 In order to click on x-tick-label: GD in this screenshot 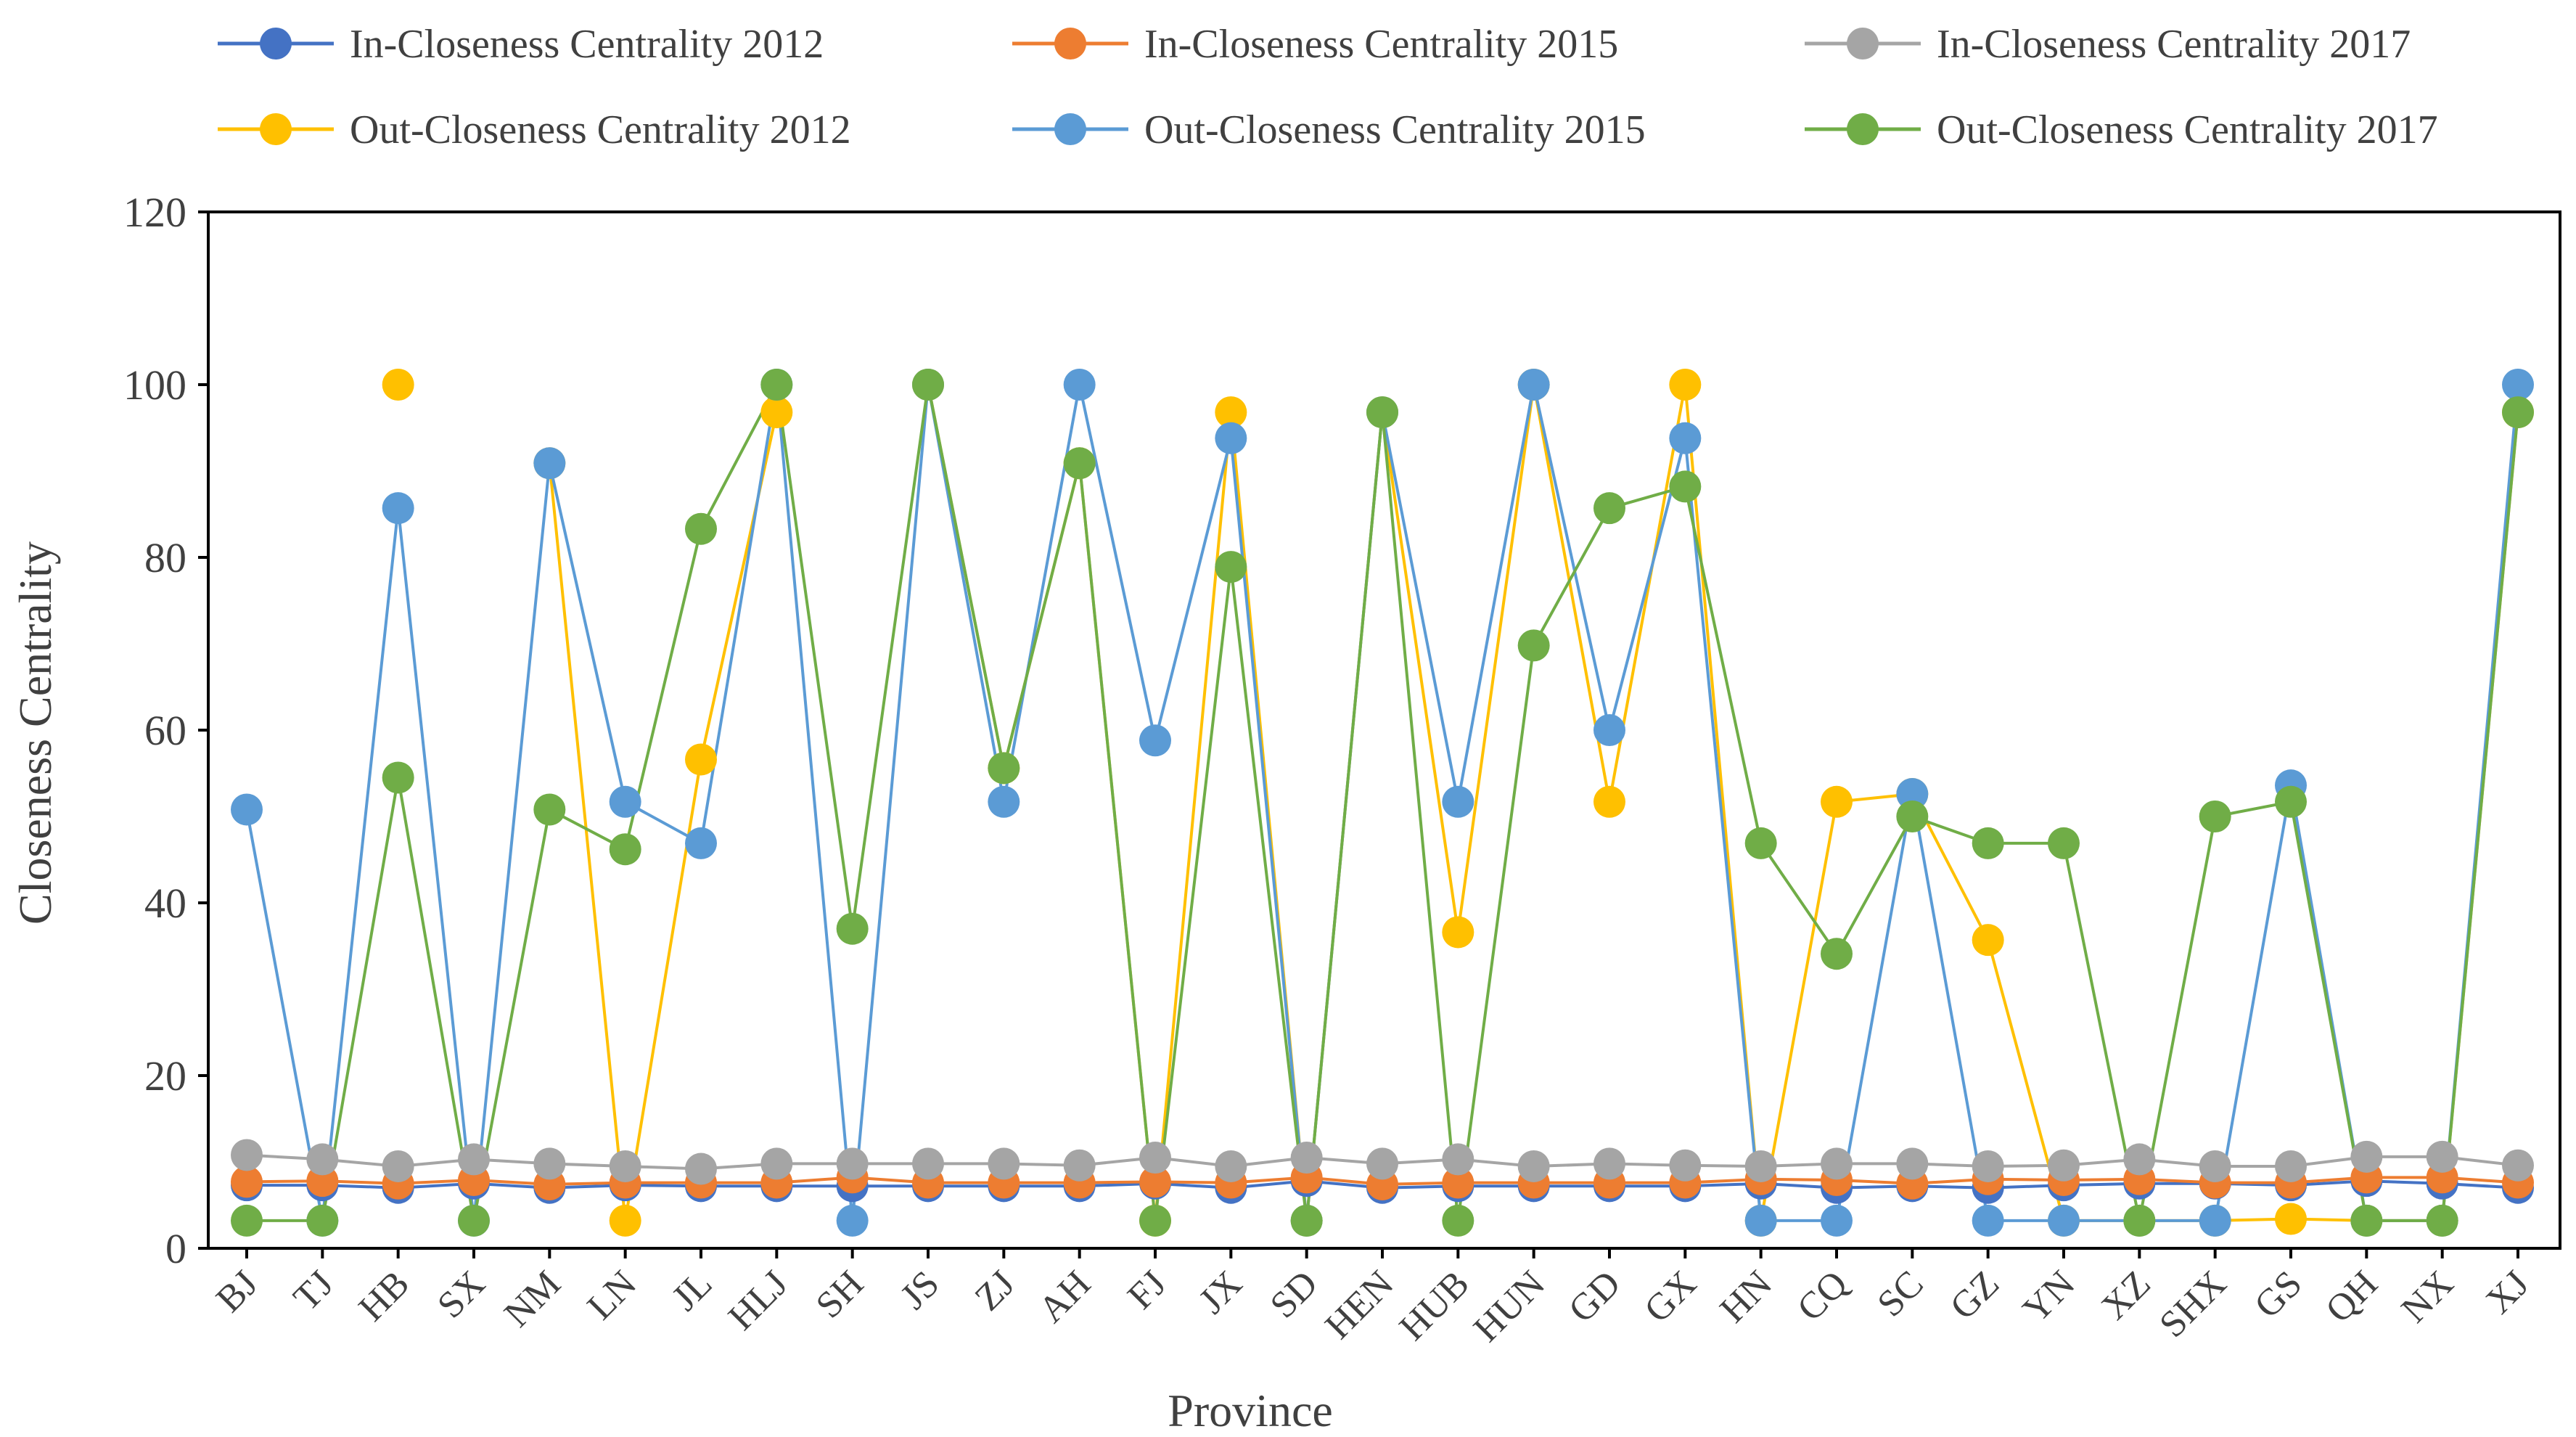, I will do `click(1594, 1296)`.